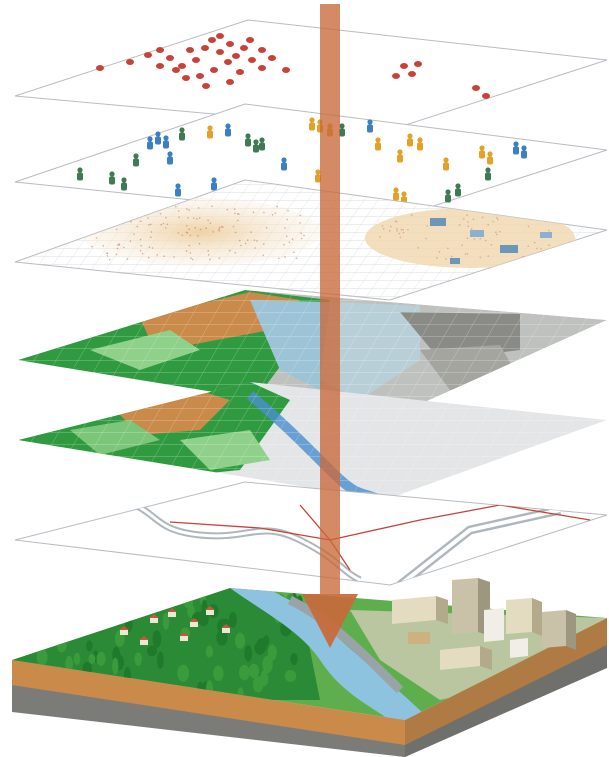 The image size is (609, 757). What do you see at coordinates (484, 624) in the screenshot?
I see `city-buildings` at bounding box center [484, 624].